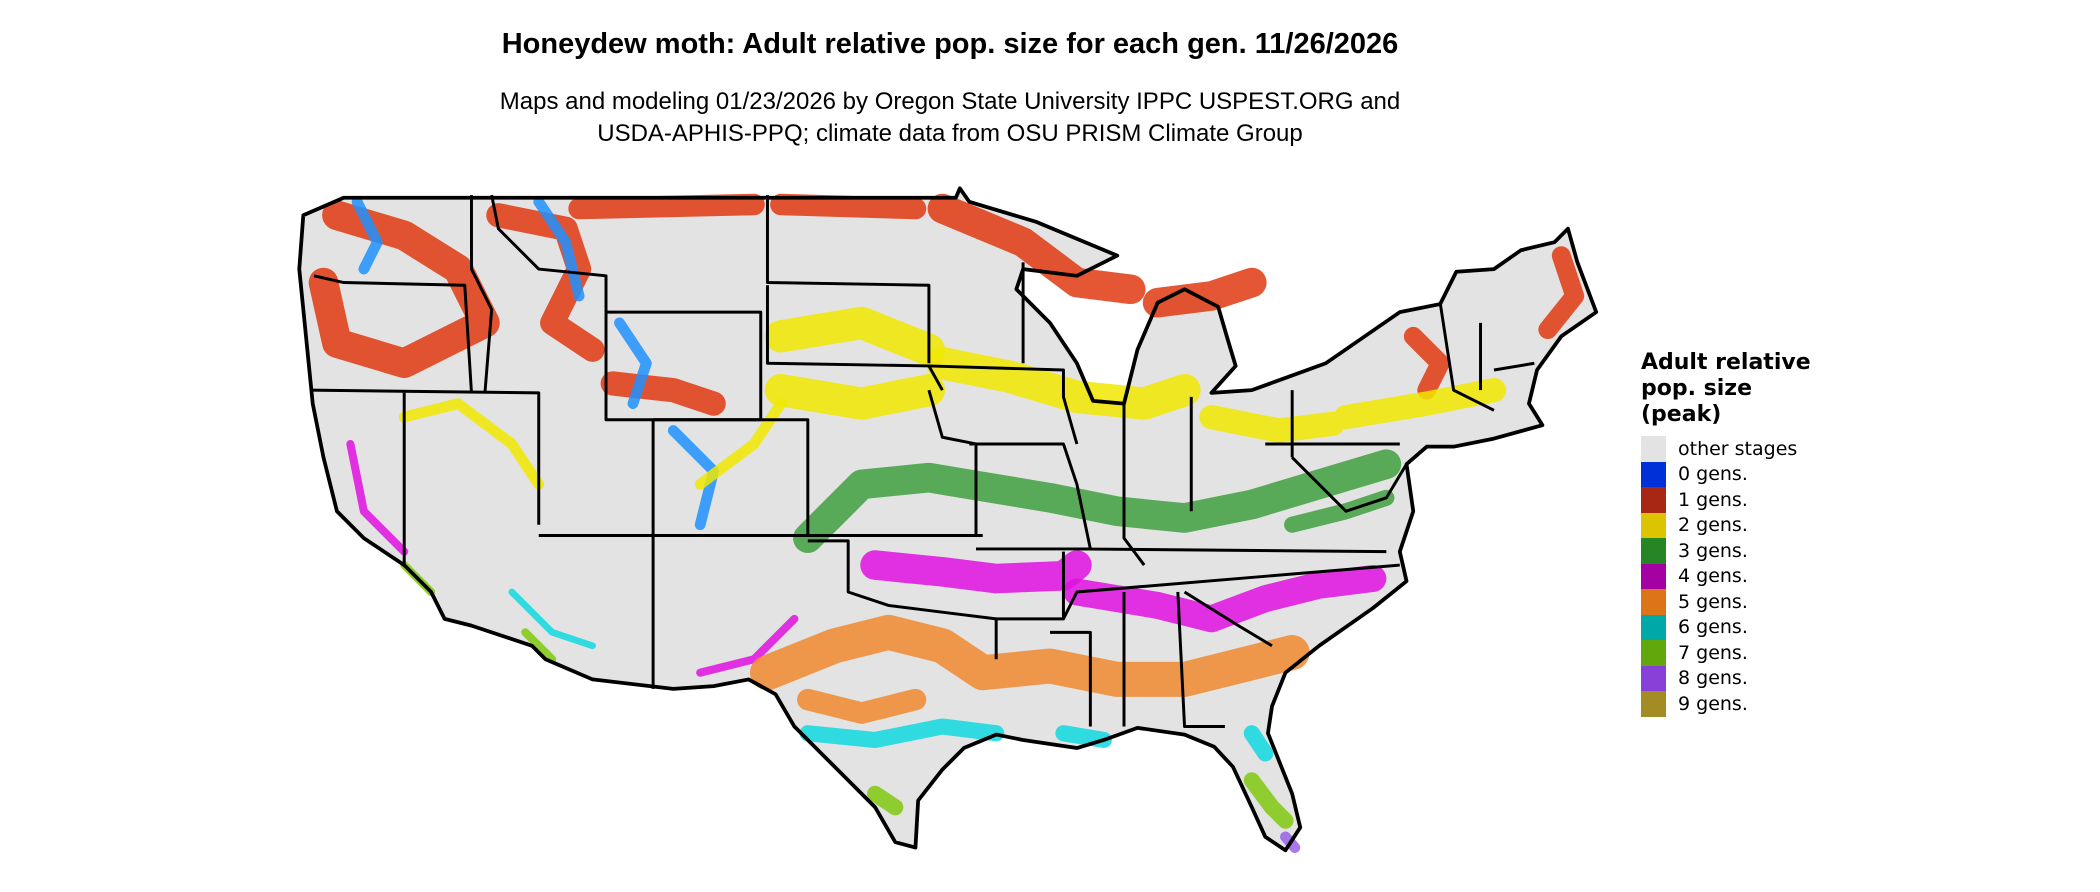 The image size is (2100, 892). Describe the element at coordinates (1681, 414) in the screenshot. I see `legend-title-line: (peak)` at that location.